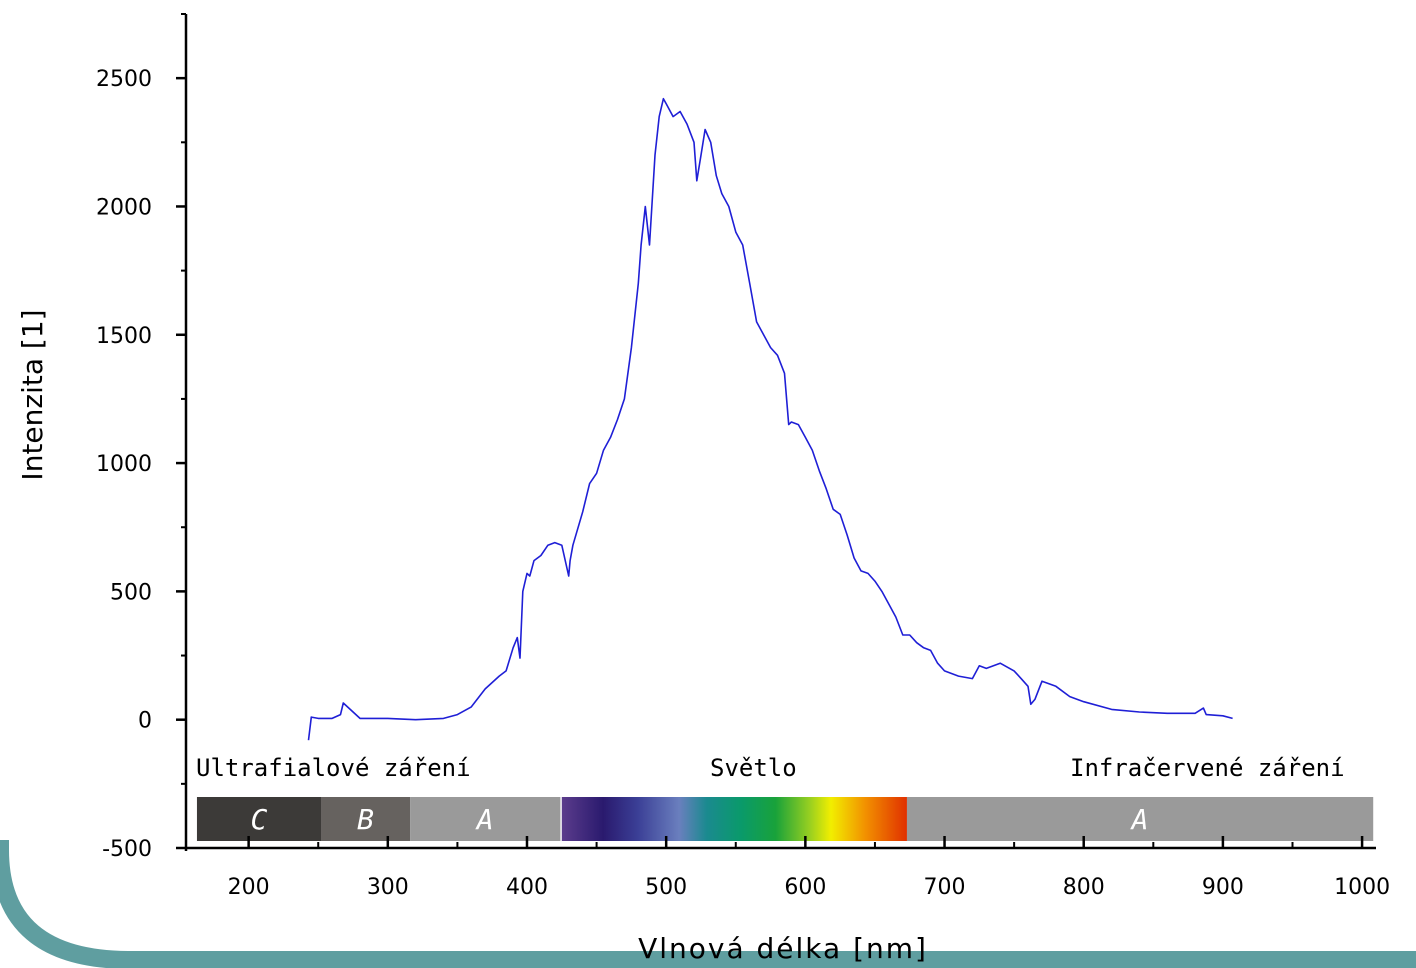 This screenshot has width=1416, height=968. I want to click on visible-light-caption: Světlo, so click(753, 768).